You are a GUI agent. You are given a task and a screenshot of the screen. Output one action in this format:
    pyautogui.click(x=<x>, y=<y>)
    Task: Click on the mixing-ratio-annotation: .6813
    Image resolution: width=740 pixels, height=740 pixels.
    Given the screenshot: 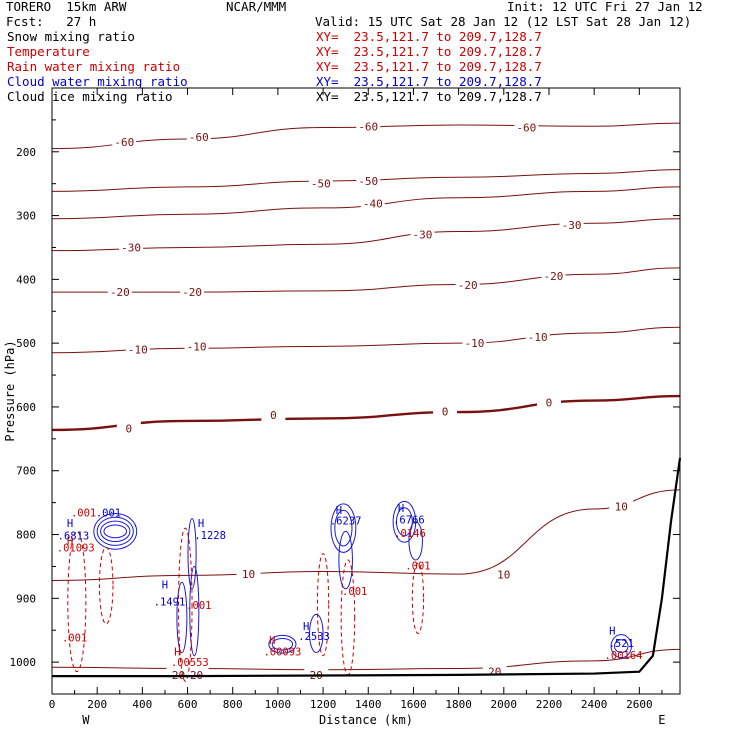 What is the action you would take?
    pyautogui.click(x=74, y=537)
    